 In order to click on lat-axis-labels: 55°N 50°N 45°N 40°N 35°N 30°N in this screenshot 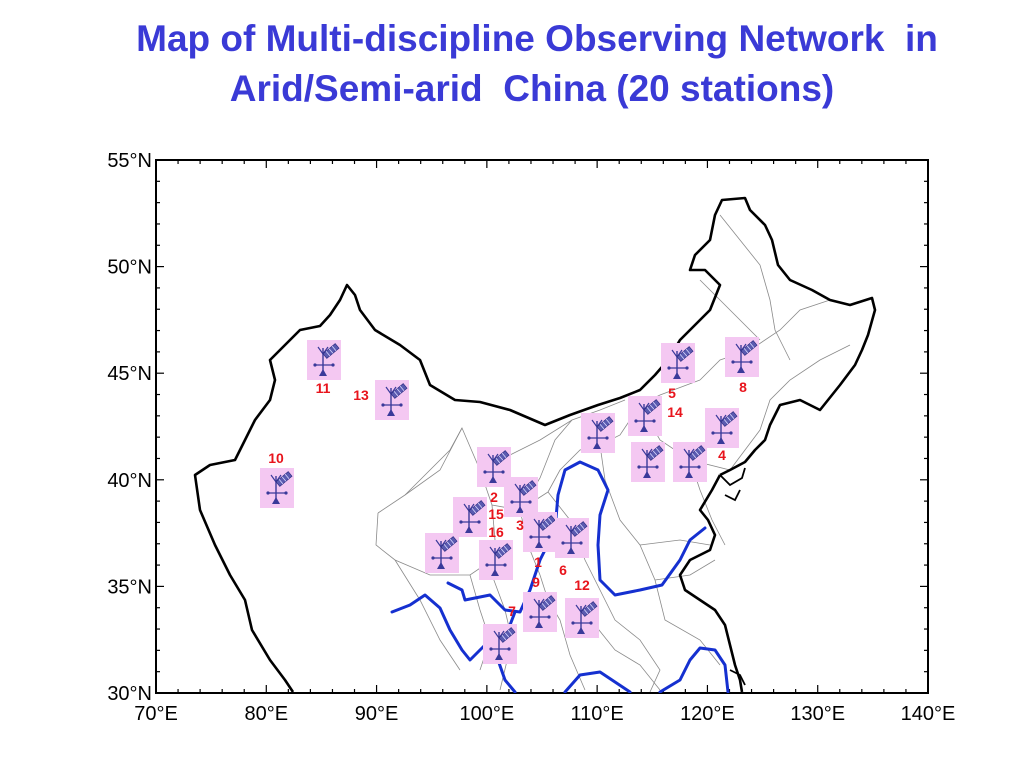, I will do `click(129, 427)`.